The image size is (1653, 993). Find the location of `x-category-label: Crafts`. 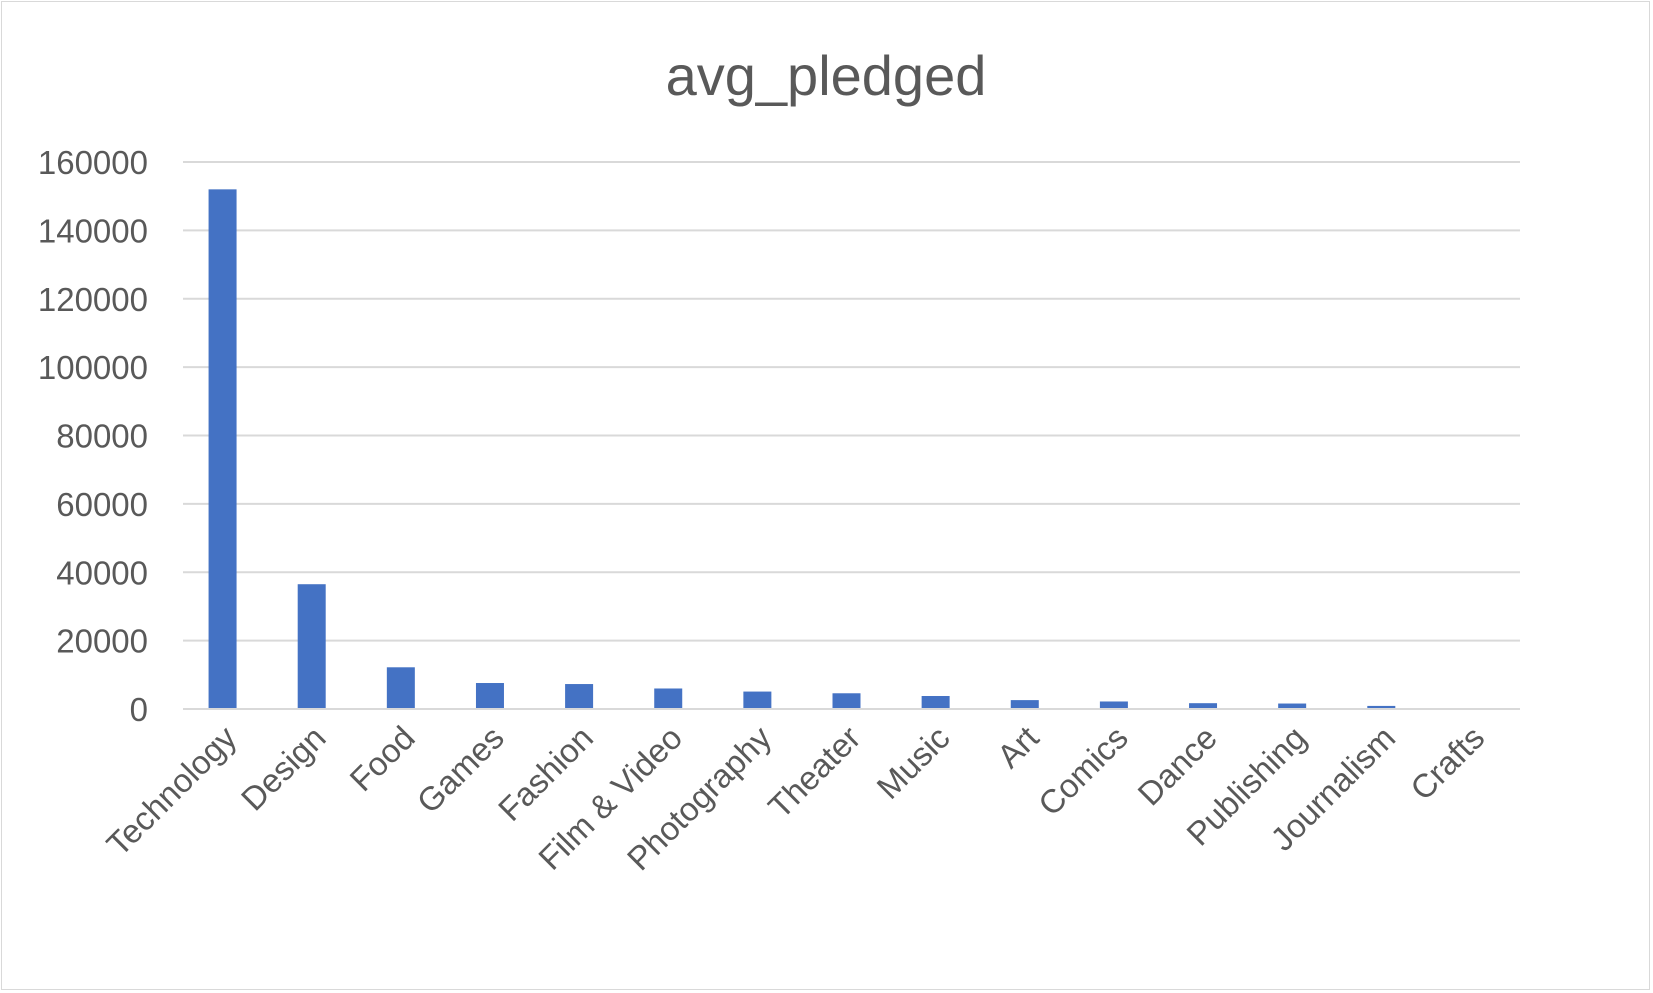

x-category-label: Crafts is located at coordinates (1447, 763).